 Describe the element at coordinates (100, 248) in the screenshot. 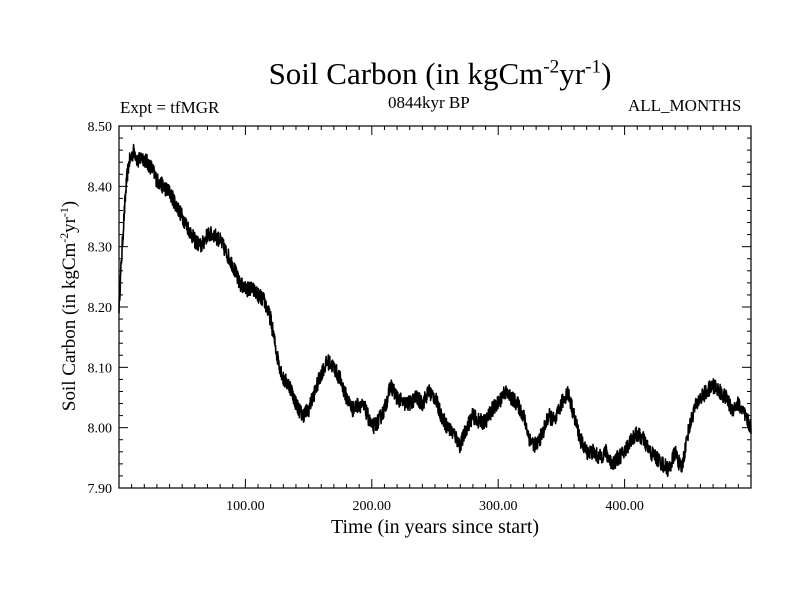

I see `y-tick-label: 8.30` at that location.